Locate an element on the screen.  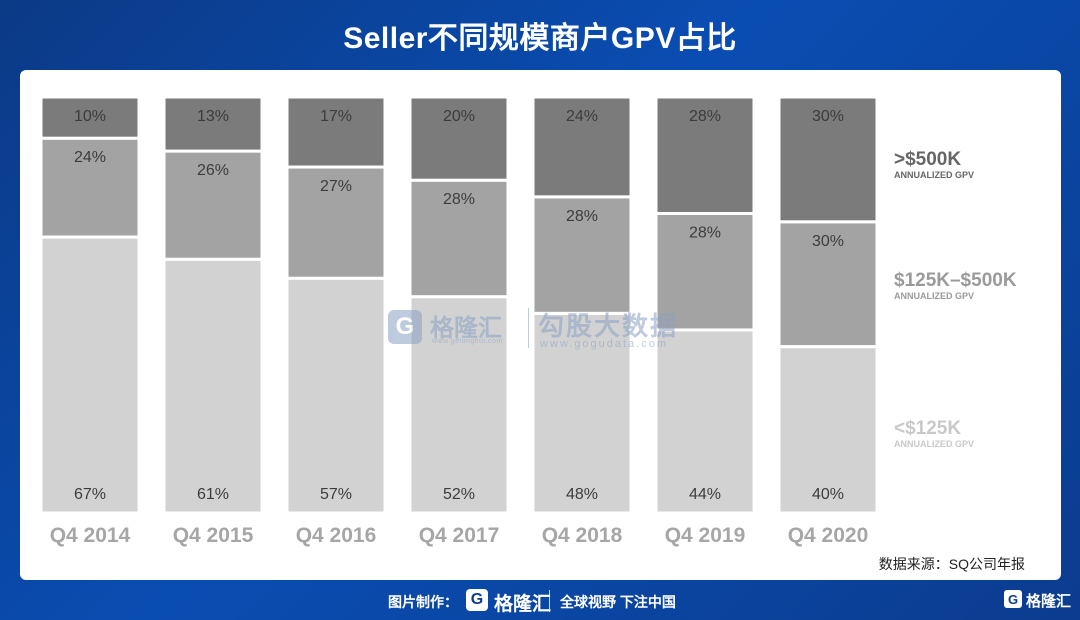
data-label: 48% is located at coordinates (582, 494).